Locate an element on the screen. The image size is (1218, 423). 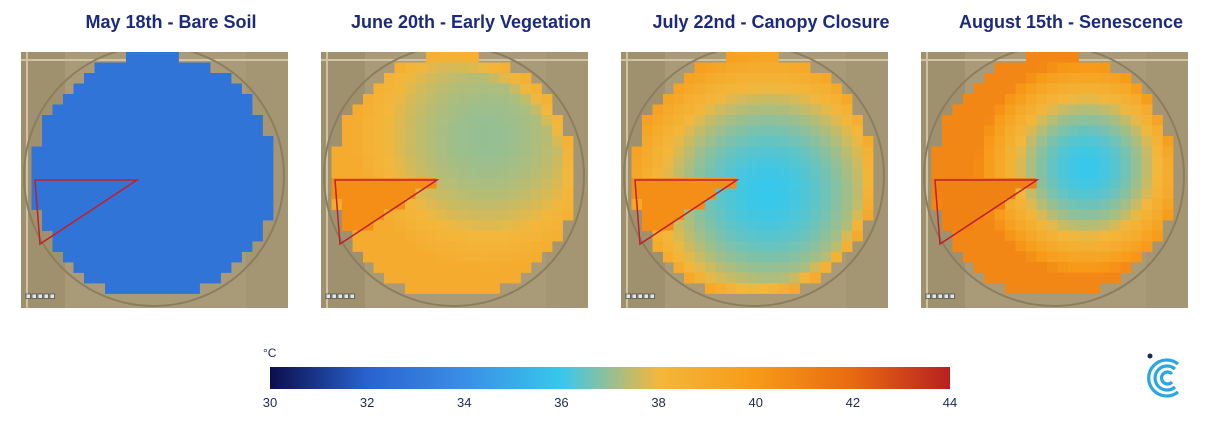
pivot-track is located at coordinates (454, 179).